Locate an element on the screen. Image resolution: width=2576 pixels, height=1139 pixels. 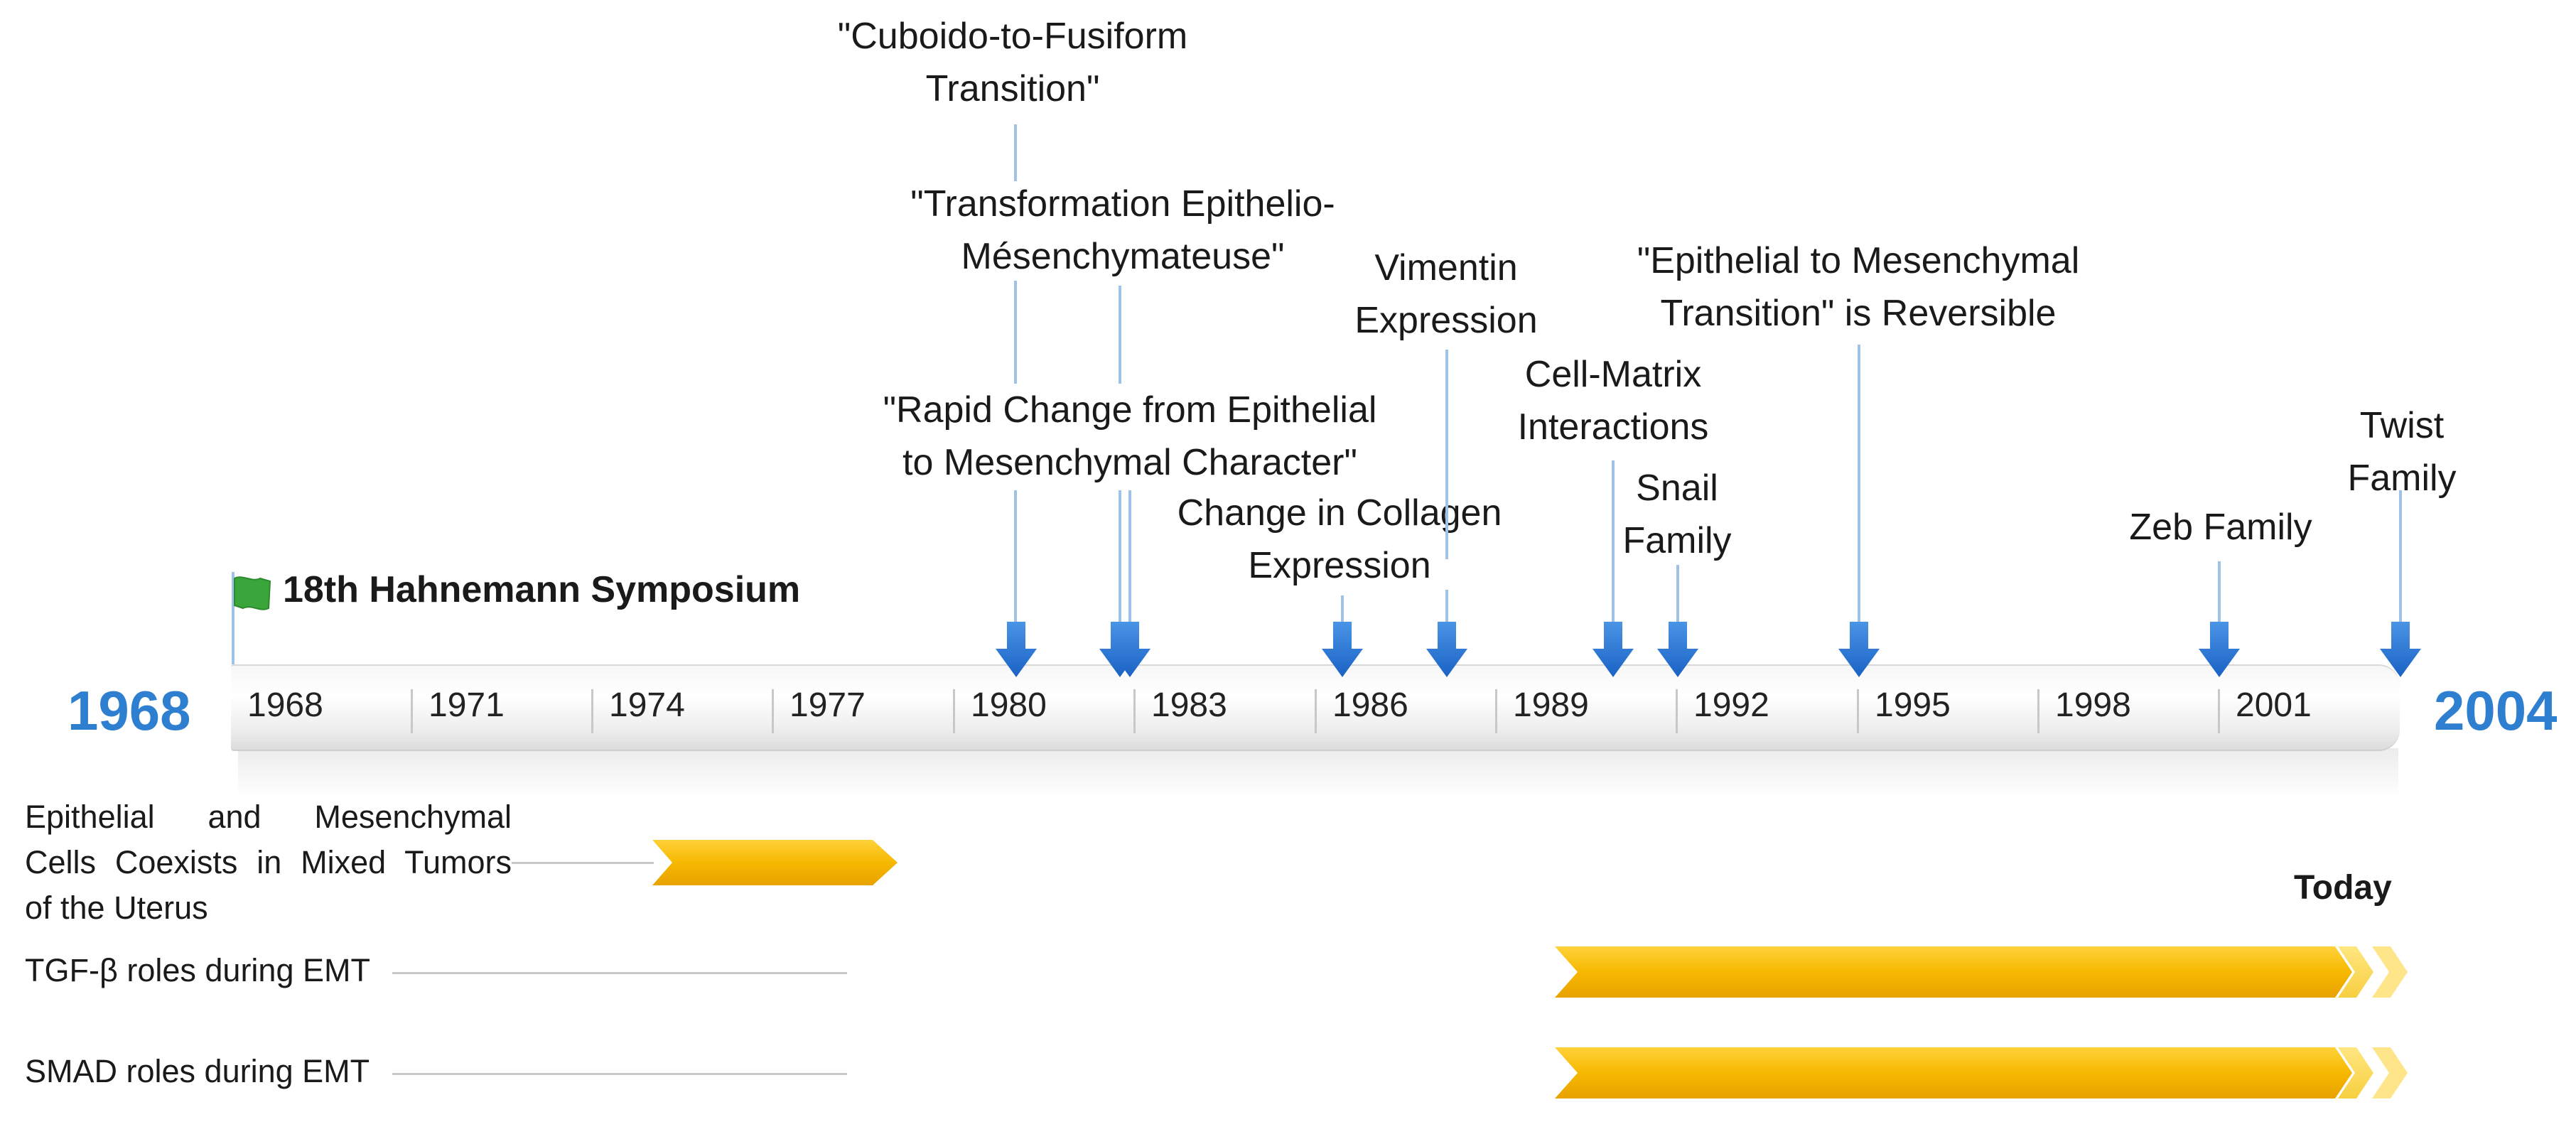
range-label-line: Epithelial and Mesenchymal is located at coordinates (268, 817).